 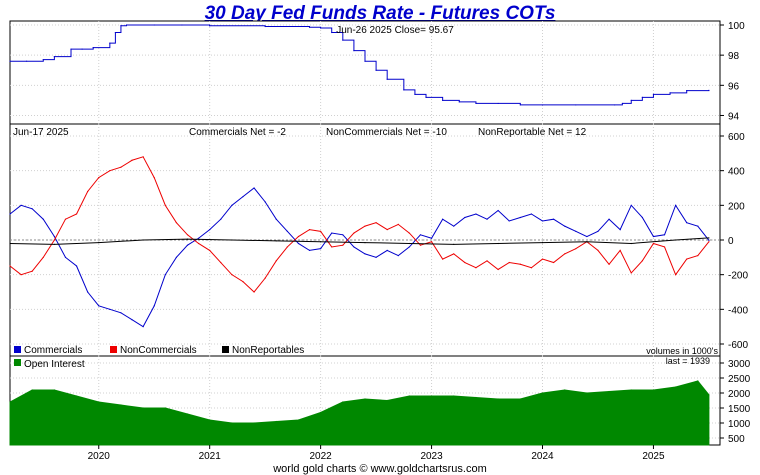 I want to click on y-tick-label: 2500, so click(x=739, y=379).